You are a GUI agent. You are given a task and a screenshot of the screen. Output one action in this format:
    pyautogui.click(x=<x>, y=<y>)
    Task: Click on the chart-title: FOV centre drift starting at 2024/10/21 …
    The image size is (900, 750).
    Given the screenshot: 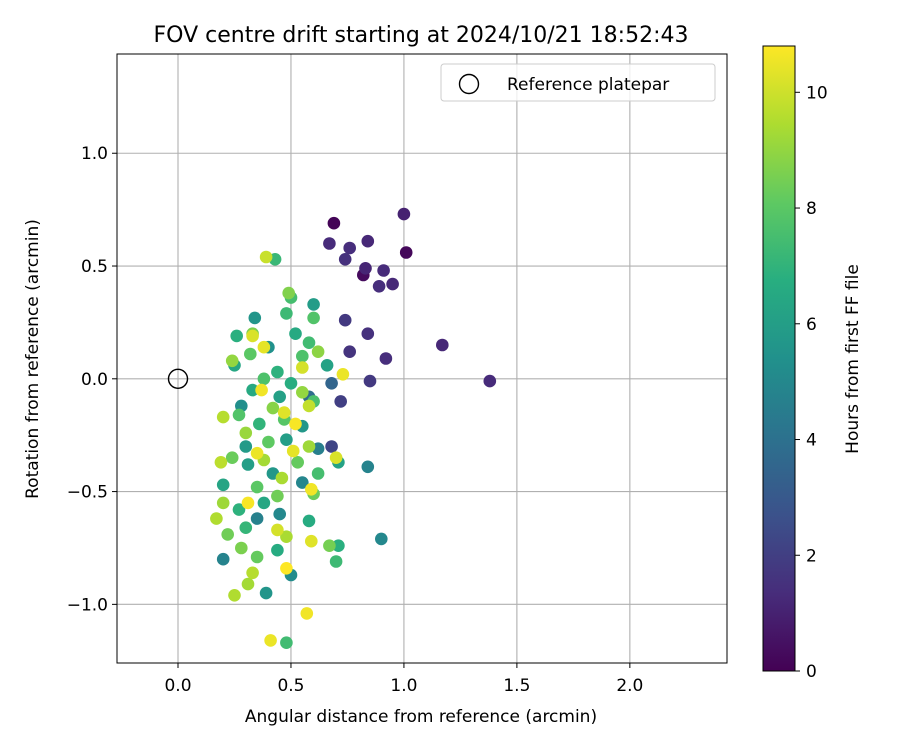 What is the action you would take?
    pyautogui.click(x=421, y=35)
    